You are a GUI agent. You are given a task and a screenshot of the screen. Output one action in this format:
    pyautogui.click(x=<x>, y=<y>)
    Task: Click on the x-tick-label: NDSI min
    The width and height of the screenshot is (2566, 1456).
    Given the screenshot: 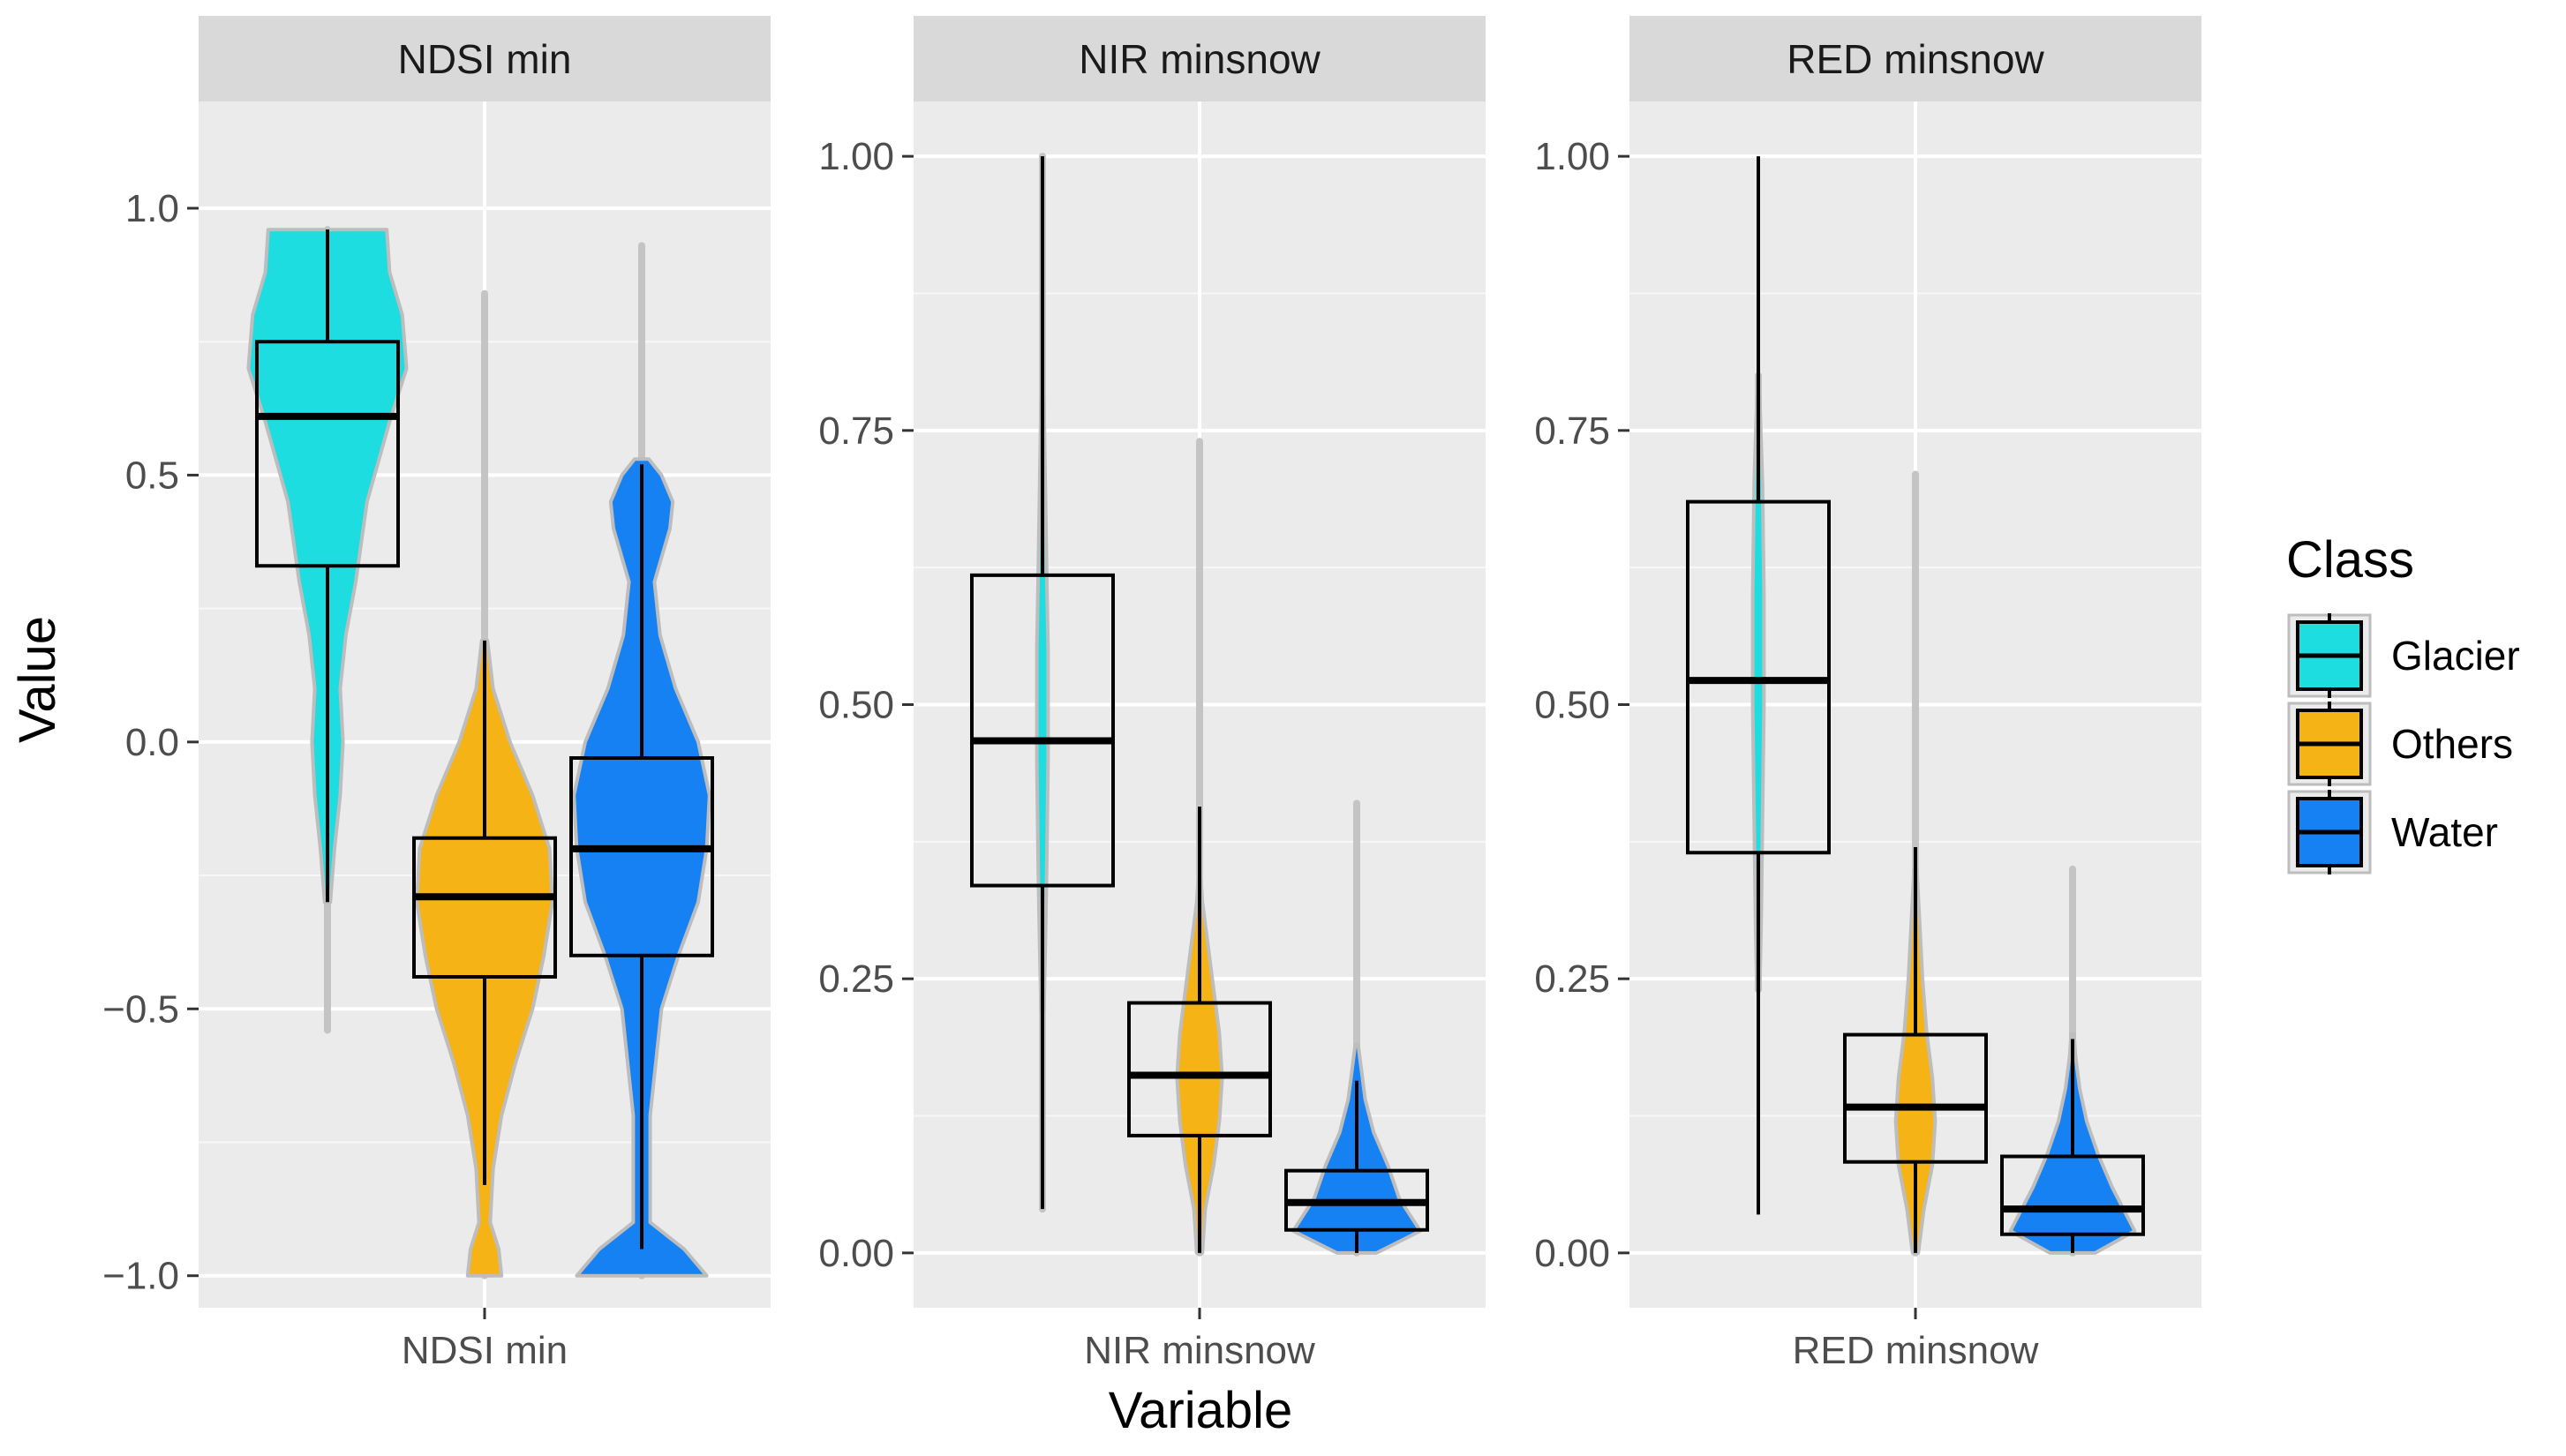 What is the action you would take?
    pyautogui.click(x=485, y=1350)
    